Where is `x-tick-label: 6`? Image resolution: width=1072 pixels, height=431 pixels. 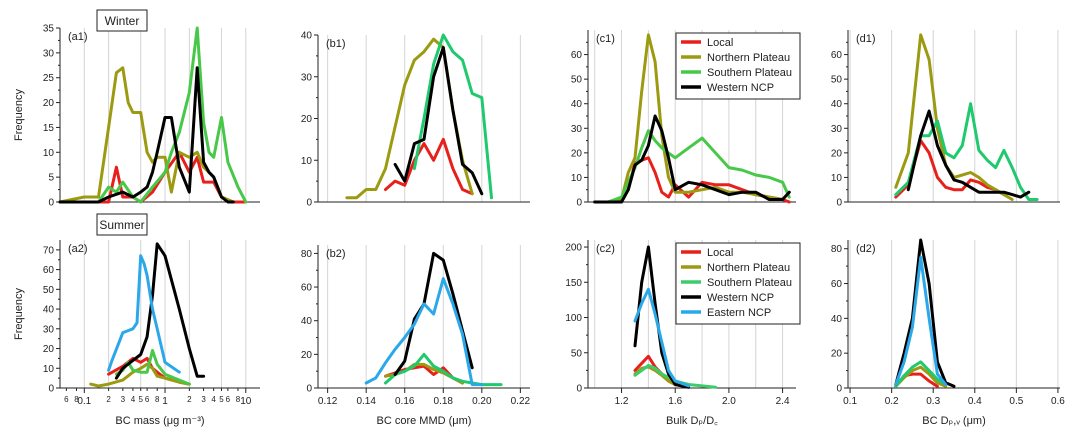 x-tick-label: 6 is located at coordinates (66, 399).